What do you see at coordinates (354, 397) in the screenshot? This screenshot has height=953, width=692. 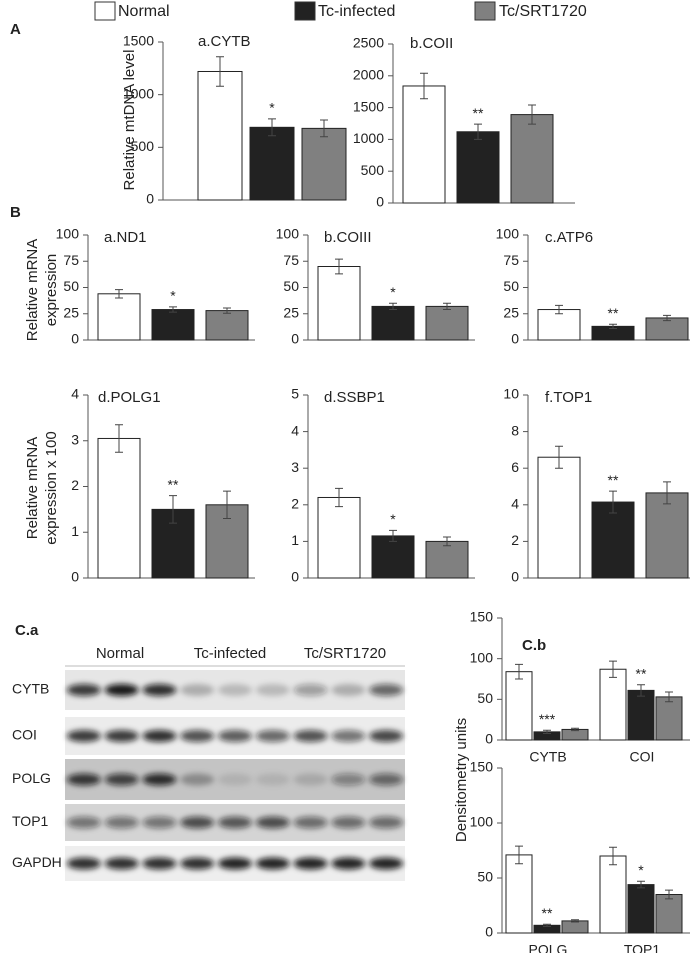 I see `chart-title: d.SSBP1` at bounding box center [354, 397].